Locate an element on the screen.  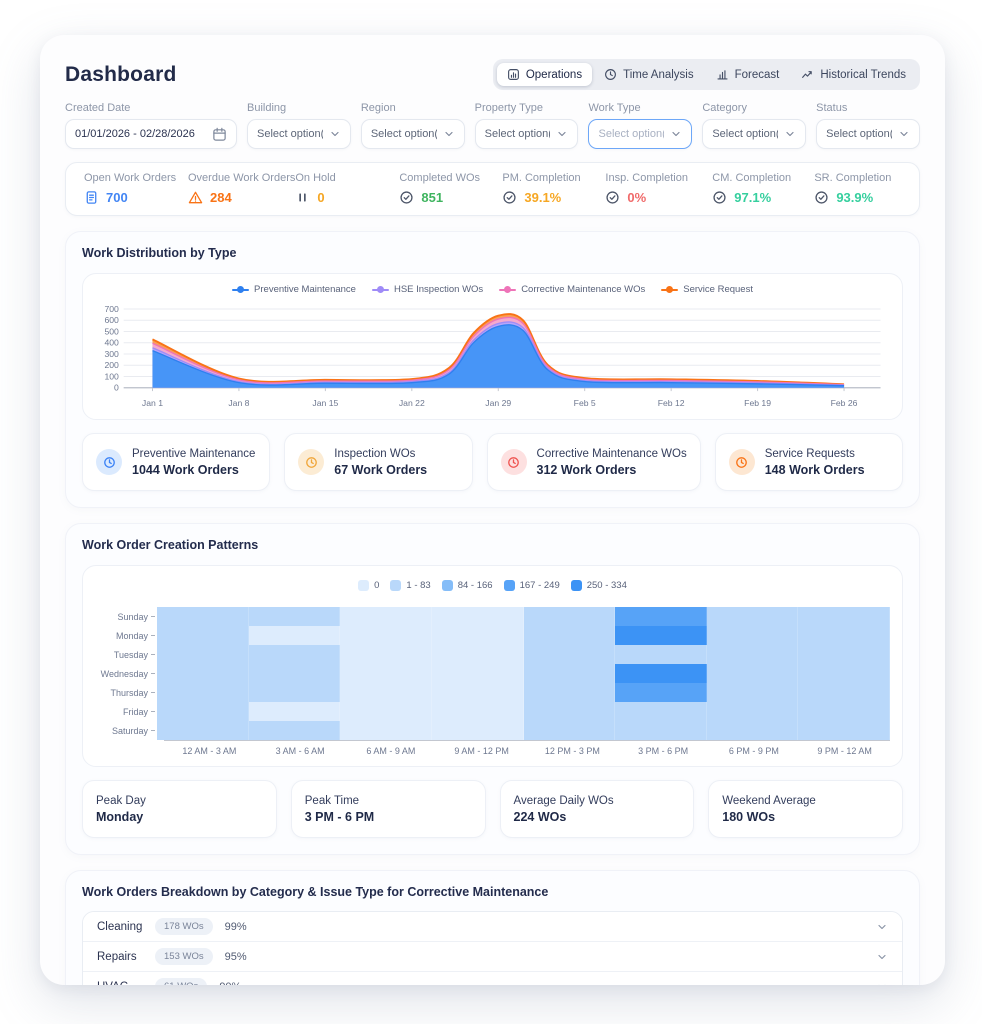
kpi-label: Overdue Work Orders is located at coordinates (241, 178).